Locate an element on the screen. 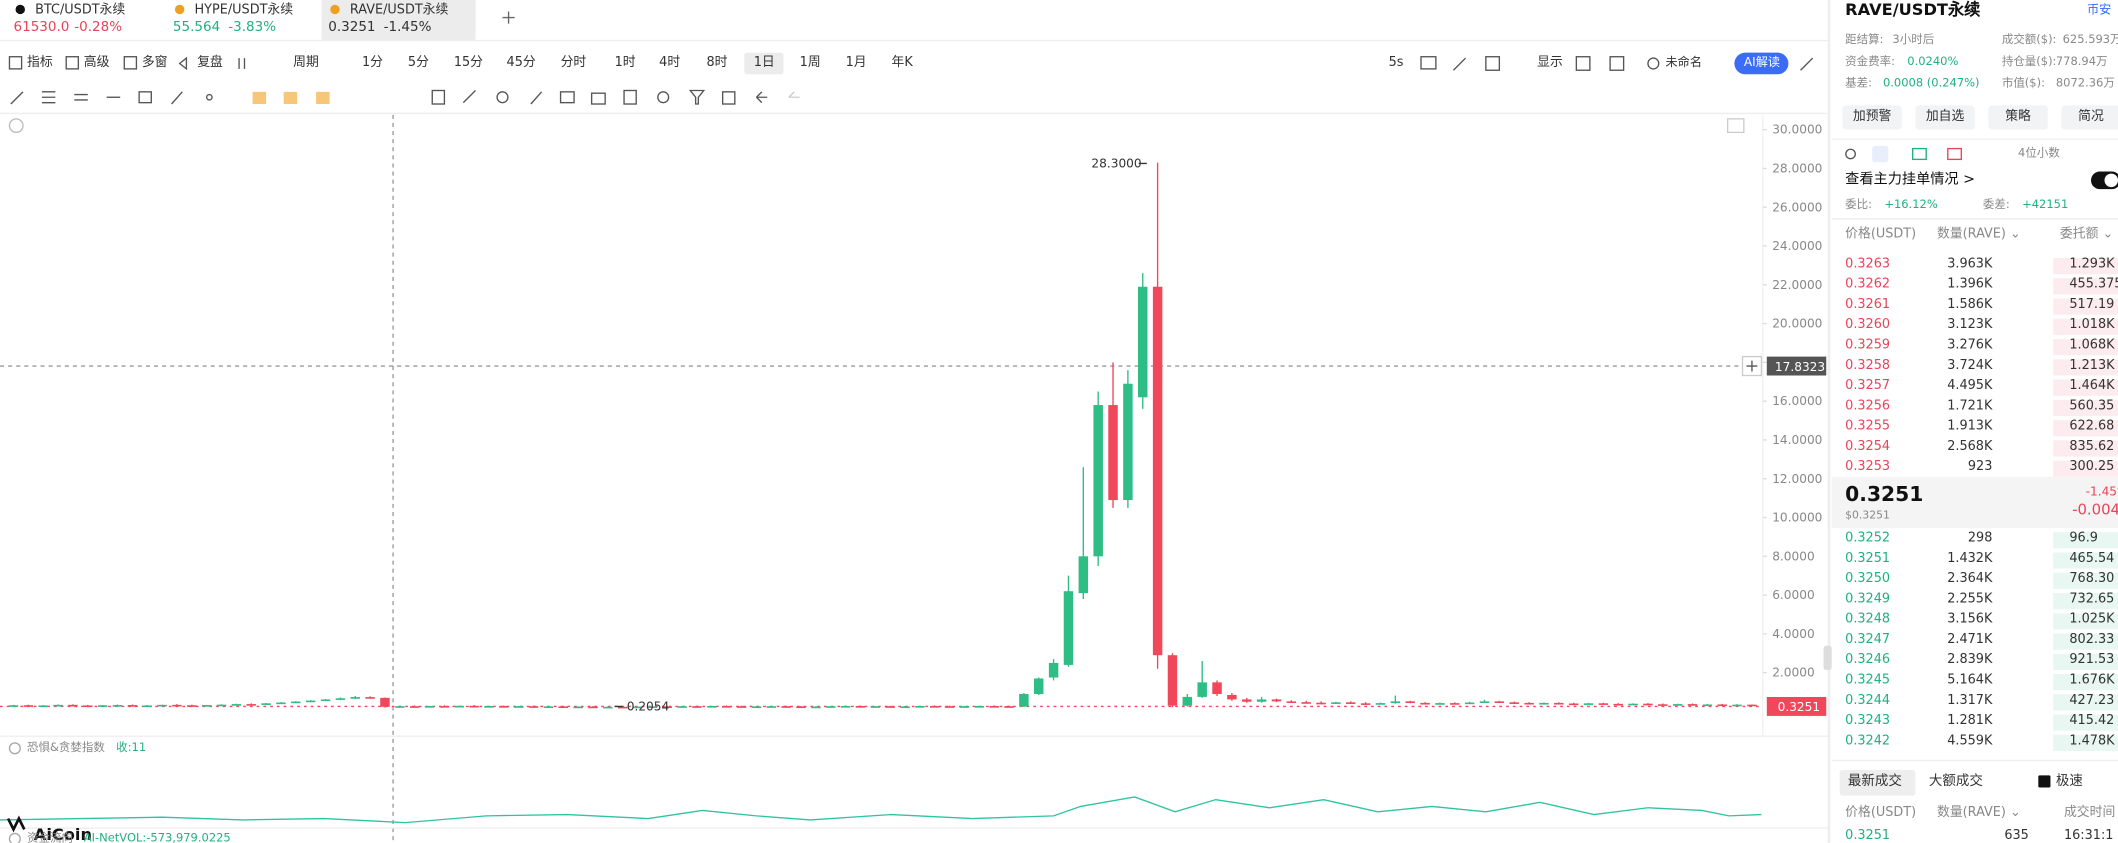  tab-symbol: HYPE/USDT永续 is located at coordinates (244, 10).